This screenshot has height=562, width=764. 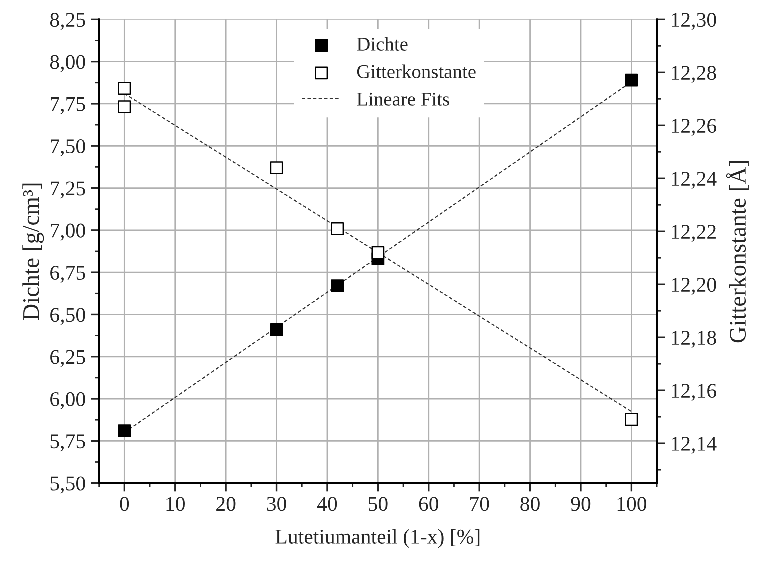 I want to click on y-tick-label: 7,50, so click(x=68, y=148).